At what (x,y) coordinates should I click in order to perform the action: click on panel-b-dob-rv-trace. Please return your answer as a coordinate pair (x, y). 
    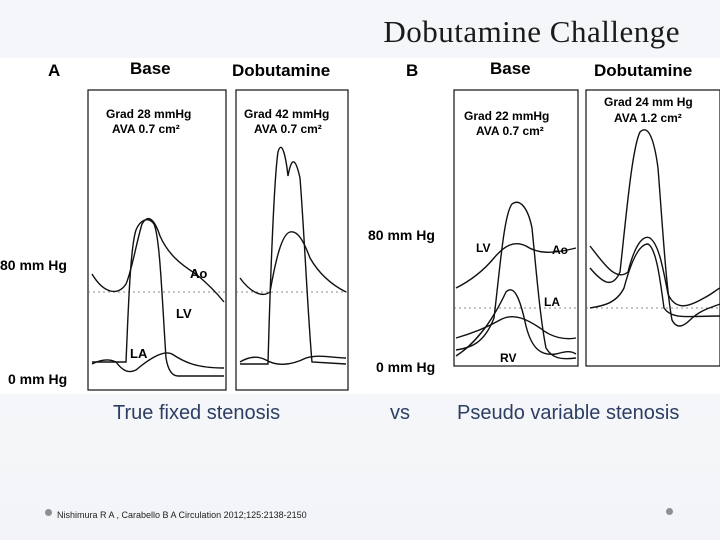
    Looking at the image, I should click on (654, 280).